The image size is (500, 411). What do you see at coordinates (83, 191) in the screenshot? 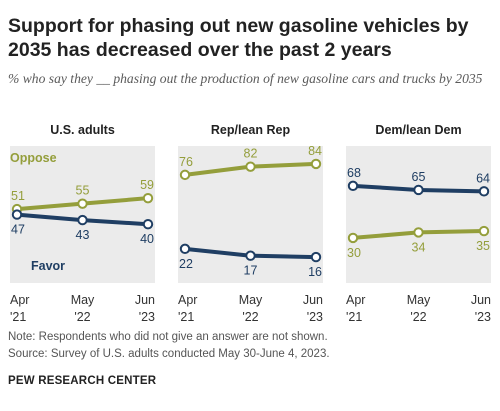
I see `panel-1-oppose-data-label: 55` at bounding box center [83, 191].